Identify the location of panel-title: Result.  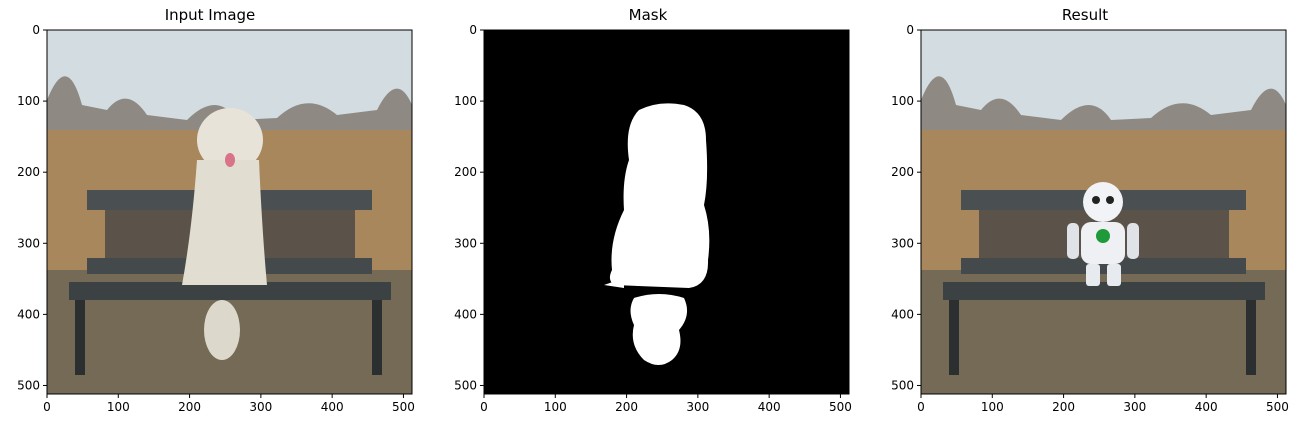
(1085, 15).